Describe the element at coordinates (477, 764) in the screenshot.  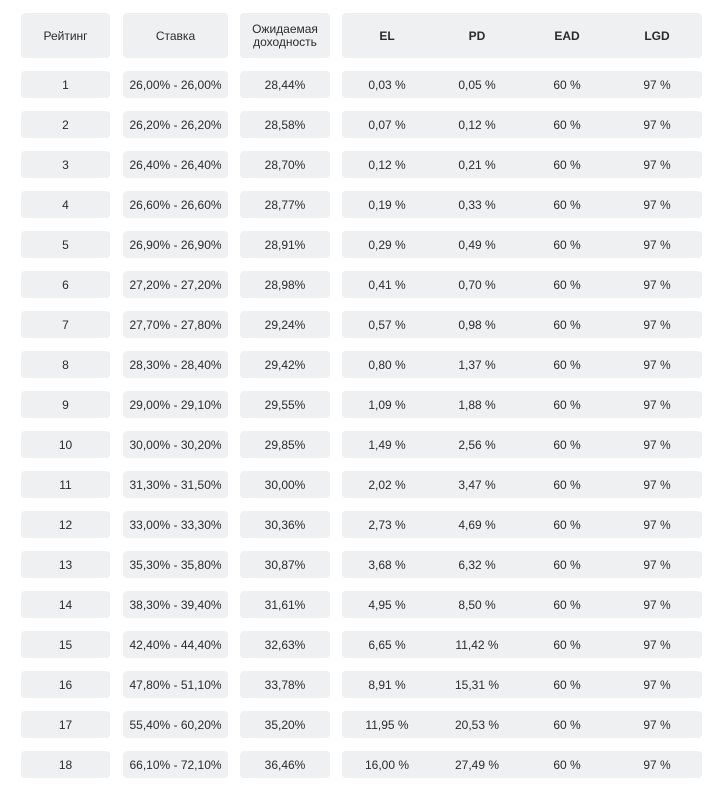
I see `cell-pd: 27,49 %` at that location.